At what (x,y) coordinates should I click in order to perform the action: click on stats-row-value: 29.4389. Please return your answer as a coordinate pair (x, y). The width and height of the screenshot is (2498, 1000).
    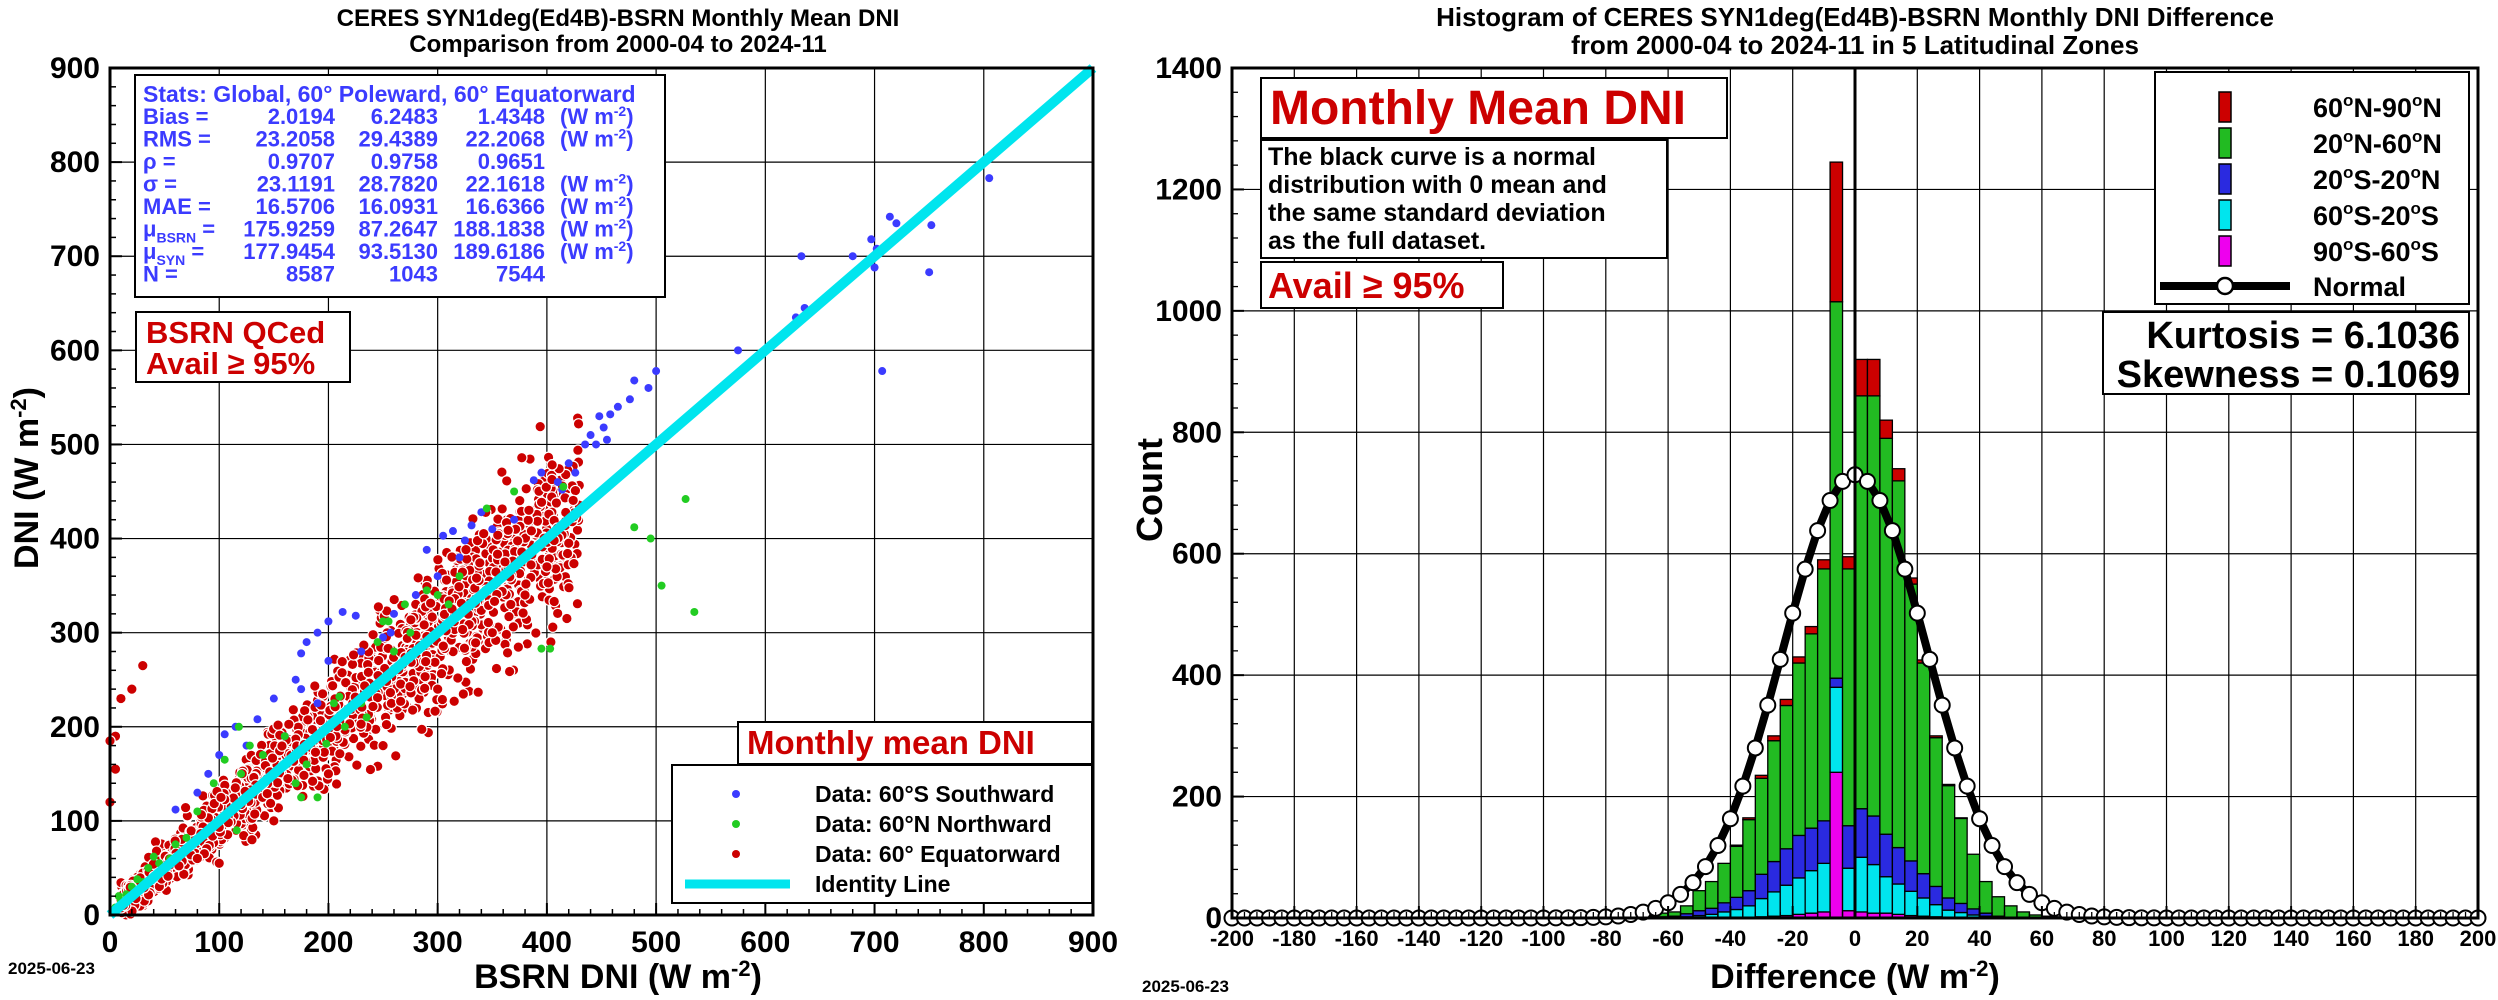
    Looking at the image, I should click on (398, 139).